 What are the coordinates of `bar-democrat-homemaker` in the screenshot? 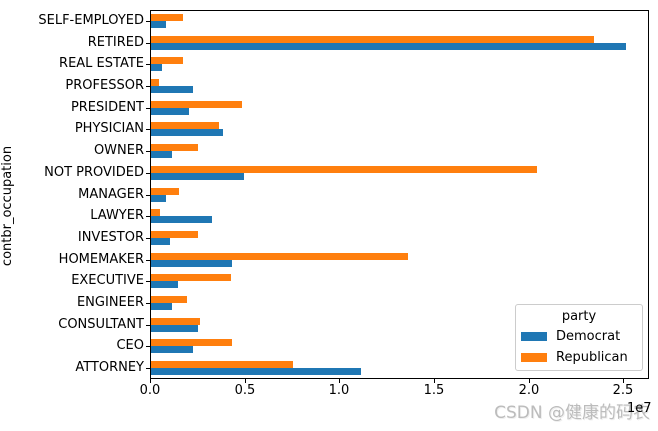 It's located at (191, 263).